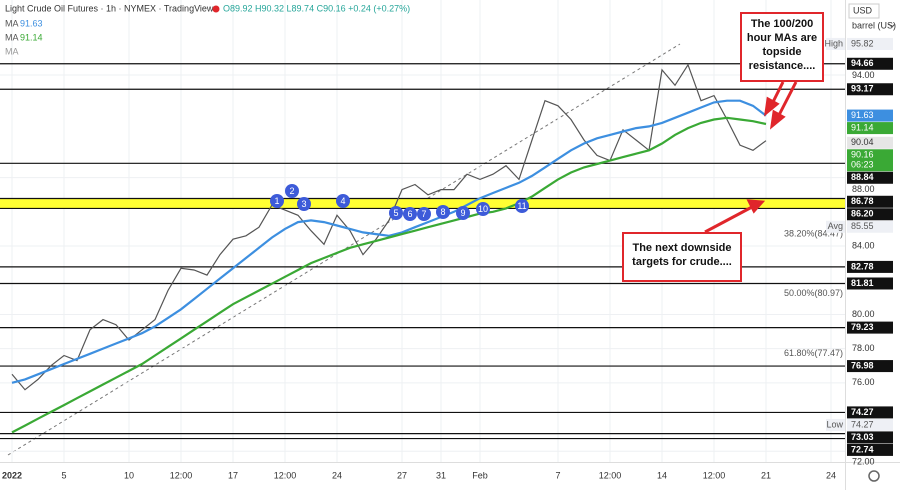 The image size is (900, 490). I want to click on prev-close-label: 90.04, so click(862, 142).